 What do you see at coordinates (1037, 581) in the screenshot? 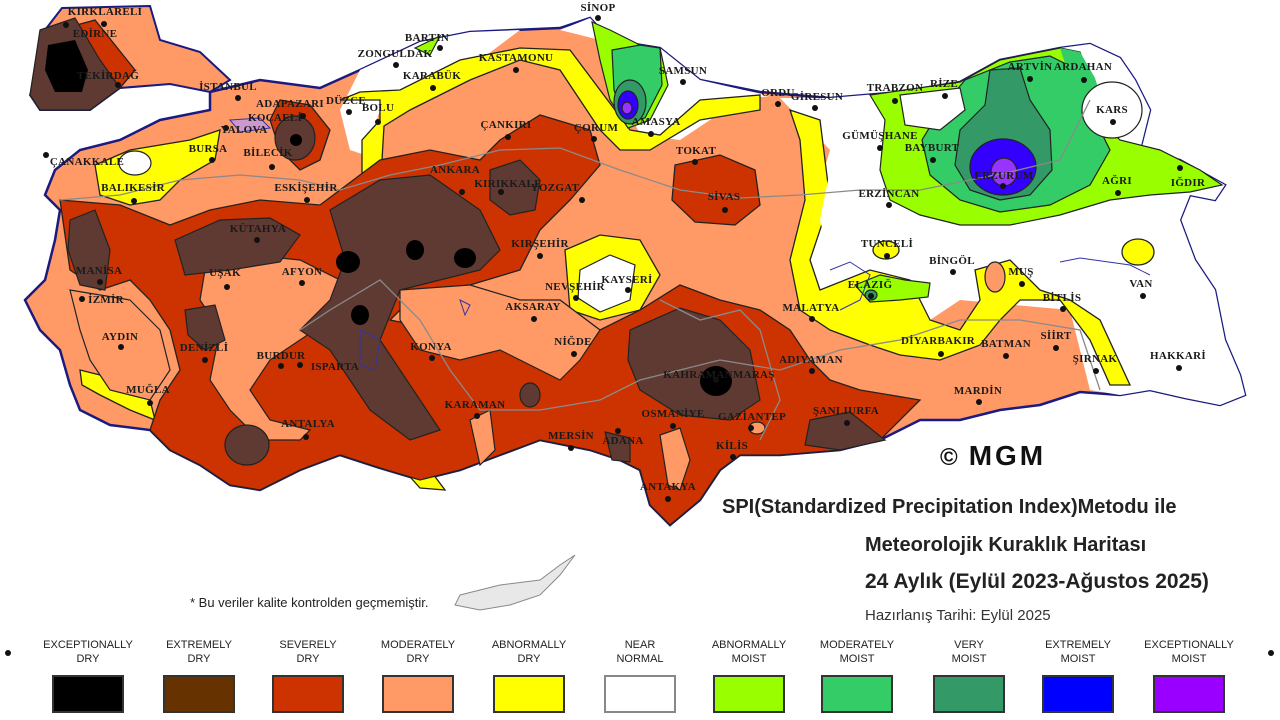
I see `title-line-3: 24 Aylık (Eylül 2023-Ağustos 2025)` at bounding box center [1037, 581].